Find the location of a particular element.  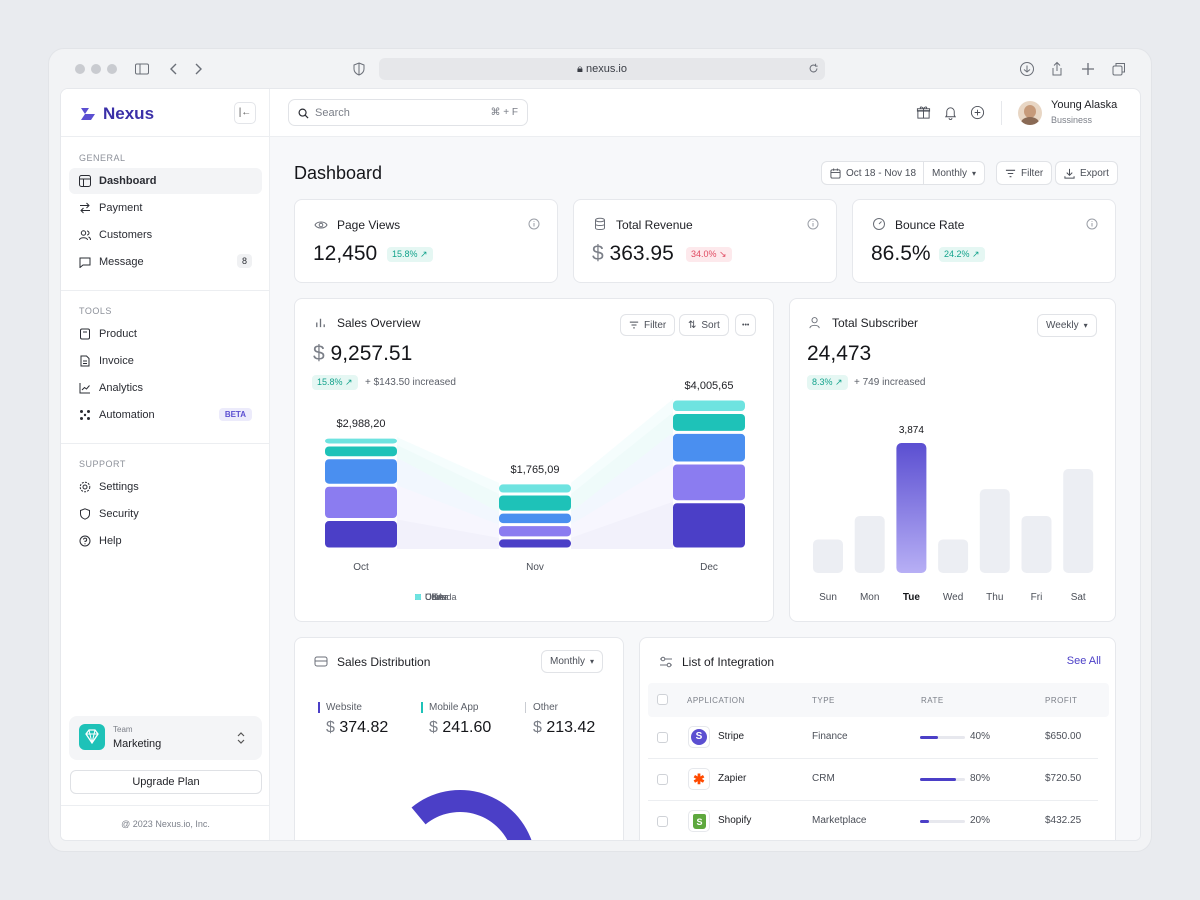

card-title: Sales Distribution is located at coordinates (384, 662).